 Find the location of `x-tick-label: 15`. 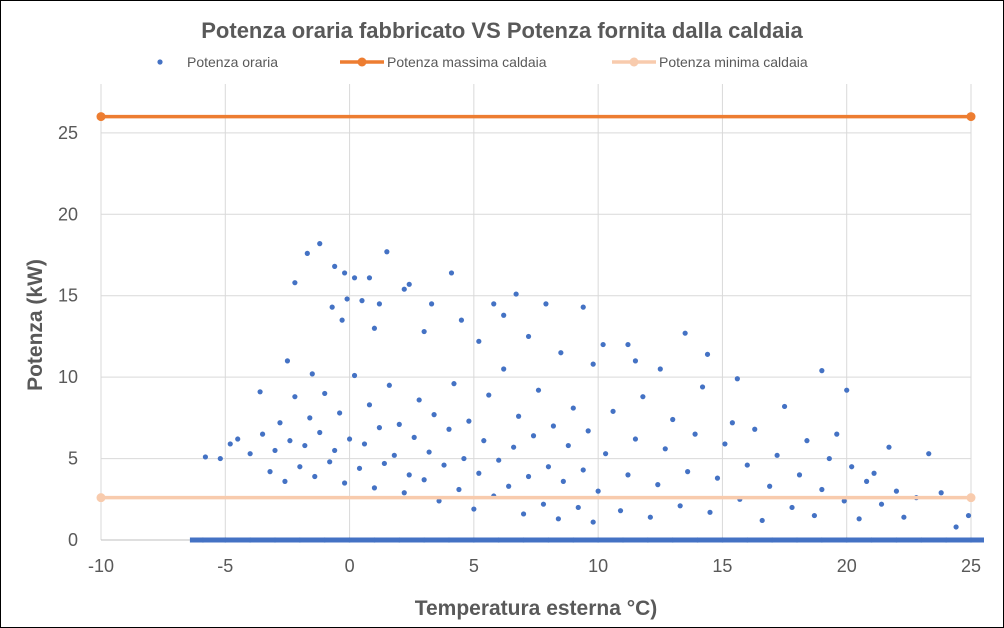

x-tick-label: 15 is located at coordinates (722, 566).